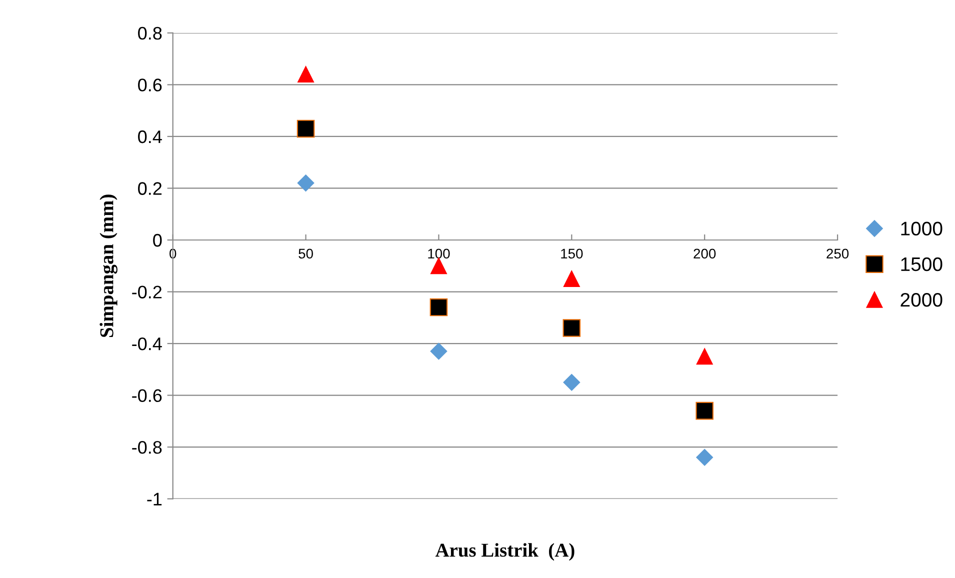 The width and height of the screenshot is (955, 578). What do you see at coordinates (150, 85) in the screenshot?
I see `y-tick-label: 0.6` at bounding box center [150, 85].